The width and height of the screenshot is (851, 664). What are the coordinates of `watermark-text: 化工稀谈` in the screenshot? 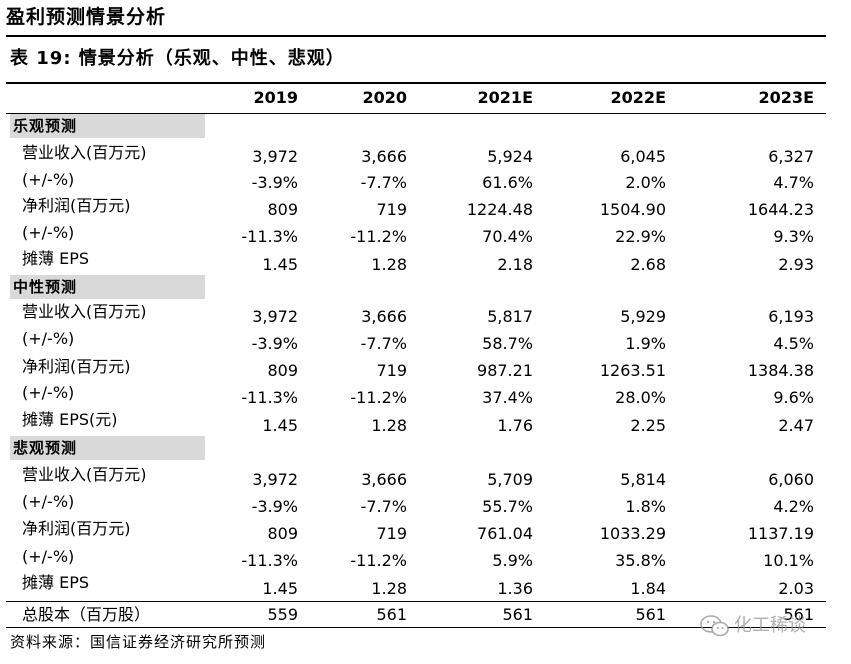 It's located at (770, 625).